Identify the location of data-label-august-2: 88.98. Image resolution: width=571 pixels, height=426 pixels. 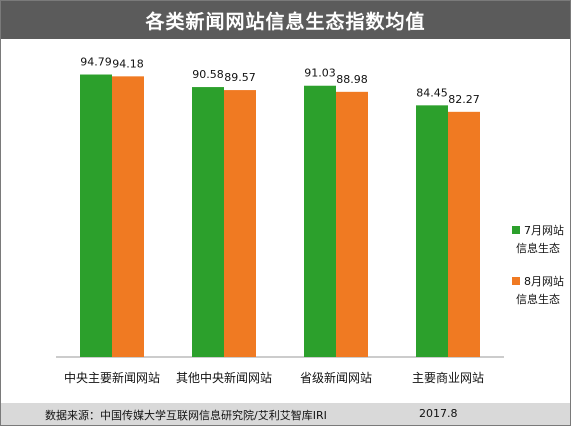
(352, 79).